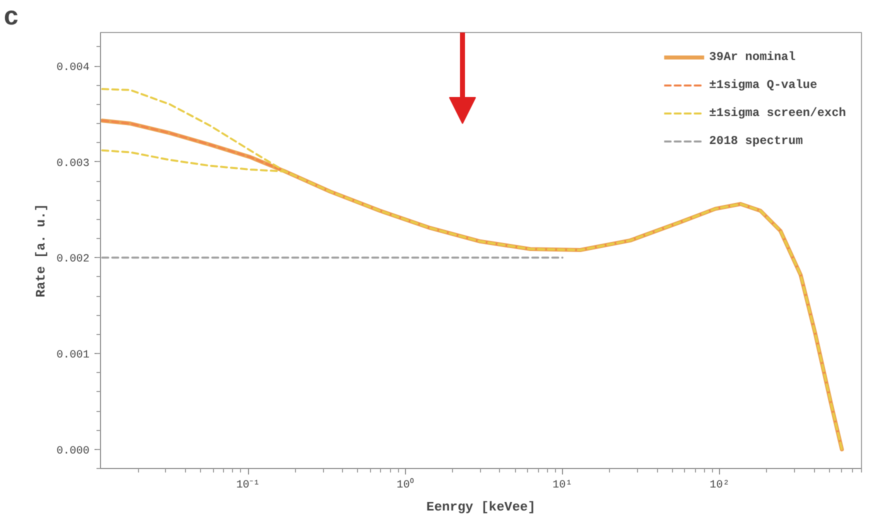  I want to click on text: c, so click(12, 17).